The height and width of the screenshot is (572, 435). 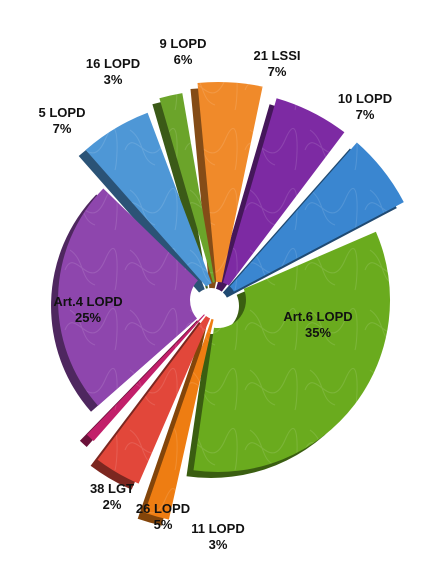 What do you see at coordinates (112, 504) in the screenshot?
I see `slice-percent-label: 2%` at bounding box center [112, 504].